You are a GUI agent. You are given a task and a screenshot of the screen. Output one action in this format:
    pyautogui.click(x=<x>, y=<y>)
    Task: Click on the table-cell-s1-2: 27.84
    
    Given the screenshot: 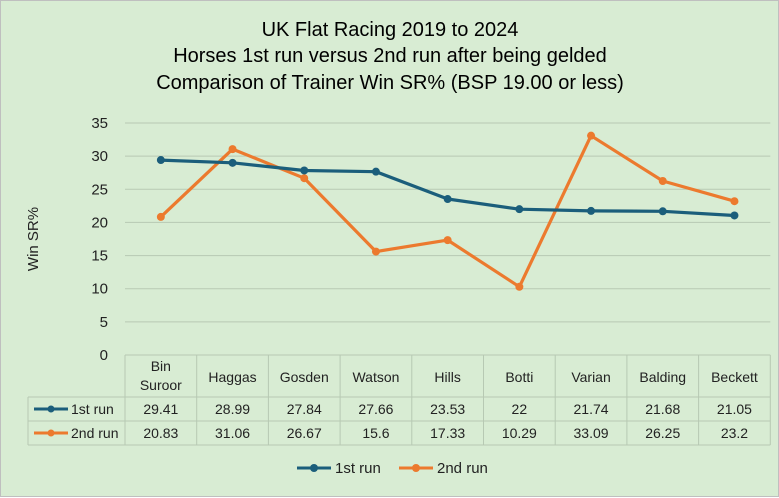 What is the action you would take?
    pyautogui.click(x=304, y=409)
    